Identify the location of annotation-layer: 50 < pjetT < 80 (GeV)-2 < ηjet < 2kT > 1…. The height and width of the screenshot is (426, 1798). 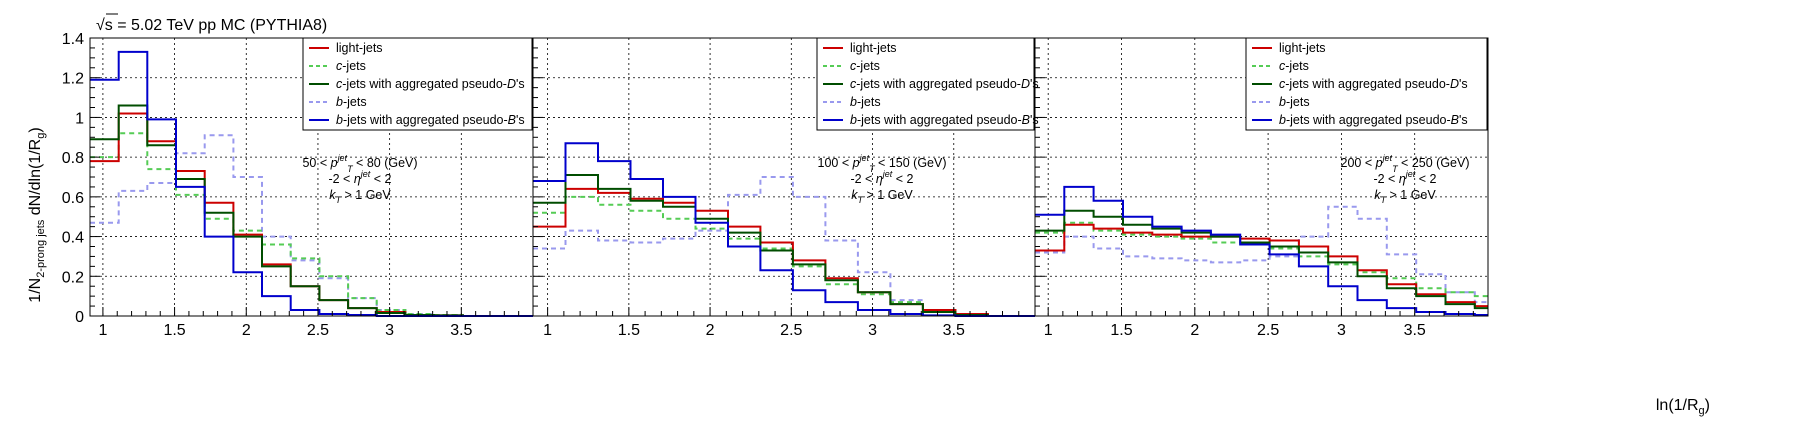
(885, 179).